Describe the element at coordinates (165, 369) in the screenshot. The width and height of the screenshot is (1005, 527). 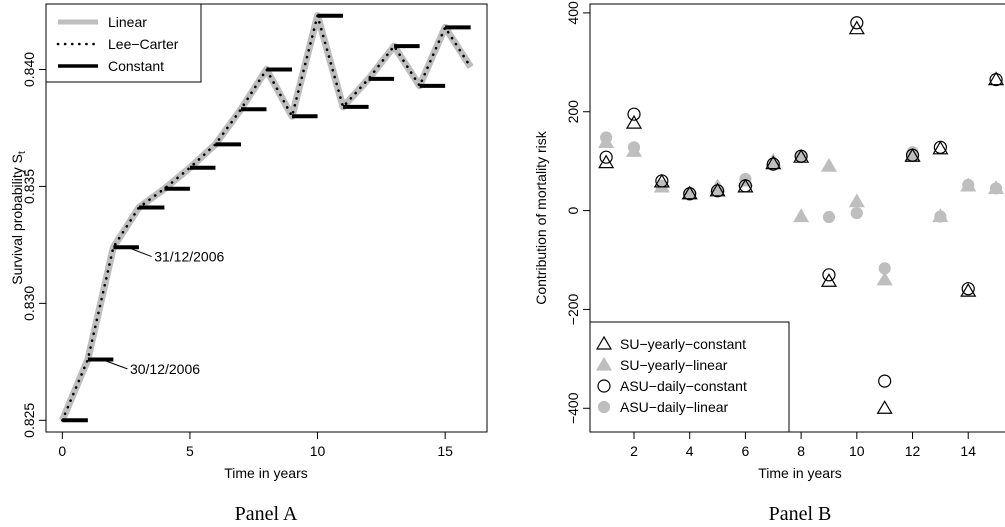
I see `annotation-30-12-2006: 30/12/2006` at that location.